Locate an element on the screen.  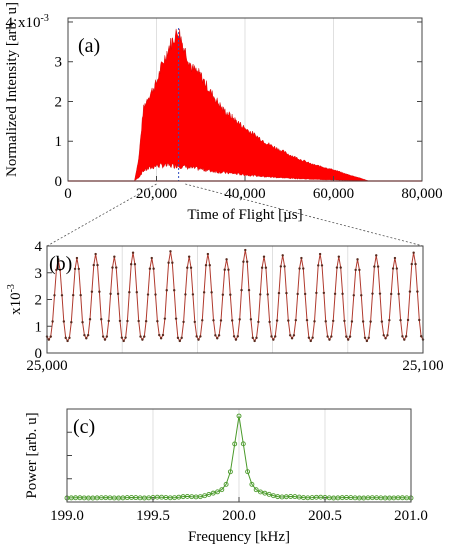
panel-b-x-tick-end: 25,100 is located at coordinates (422, 366).